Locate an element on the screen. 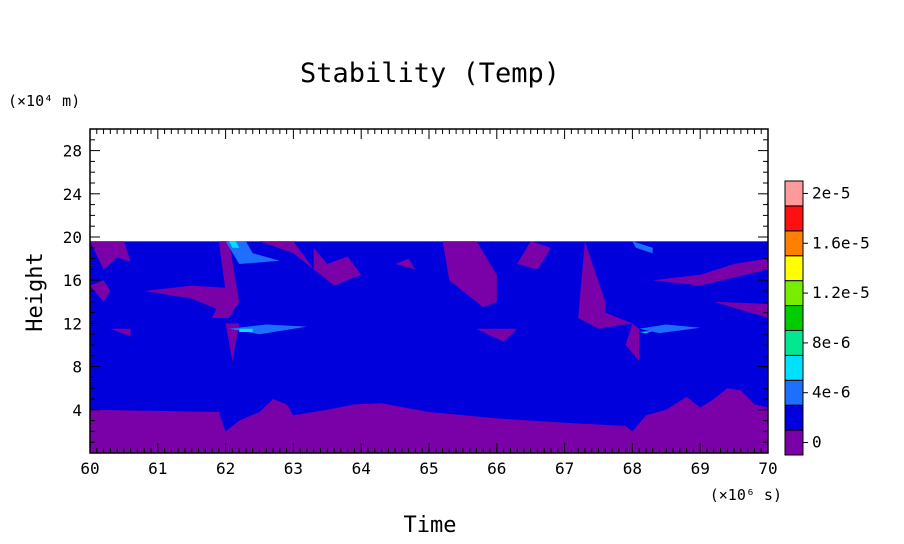 Image resolution: width=904 pixels, height=544 pixels. x-tick-label: 66 is located at coordinates (496, 468).